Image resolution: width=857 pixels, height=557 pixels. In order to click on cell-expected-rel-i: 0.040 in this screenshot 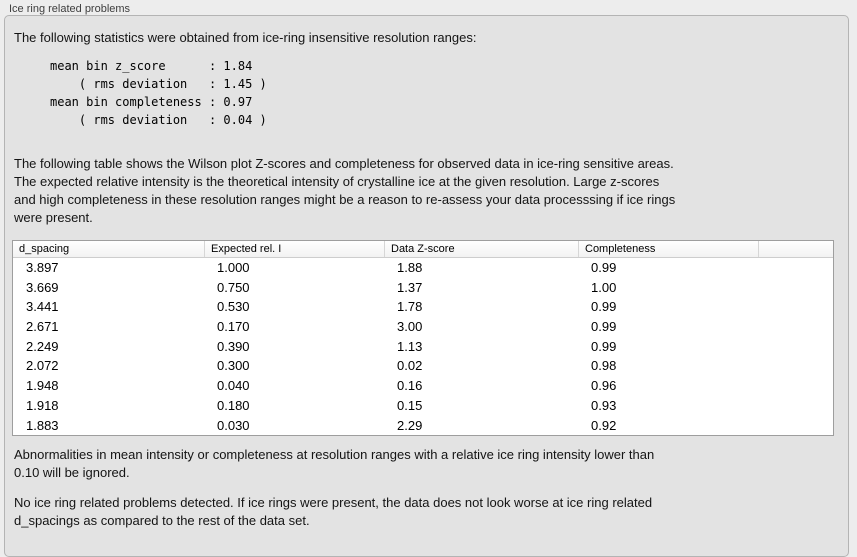, I will do `click(233, 386)`.